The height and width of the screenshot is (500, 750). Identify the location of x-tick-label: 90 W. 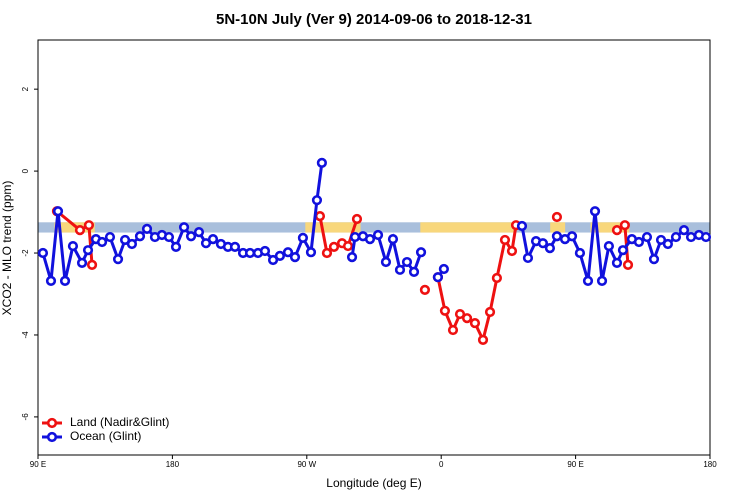
(306, 464).